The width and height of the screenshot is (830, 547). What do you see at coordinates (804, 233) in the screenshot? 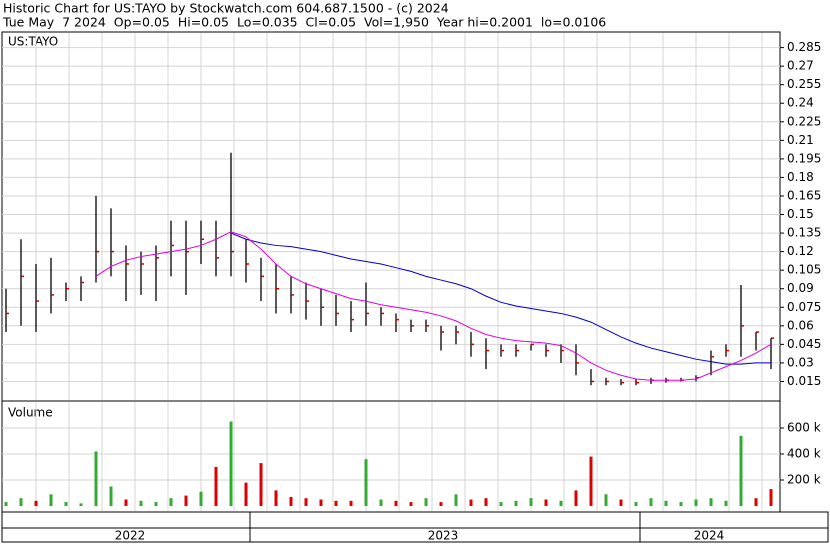
I see `y-tick-label: 0.135` at bounding box center [804, 233].